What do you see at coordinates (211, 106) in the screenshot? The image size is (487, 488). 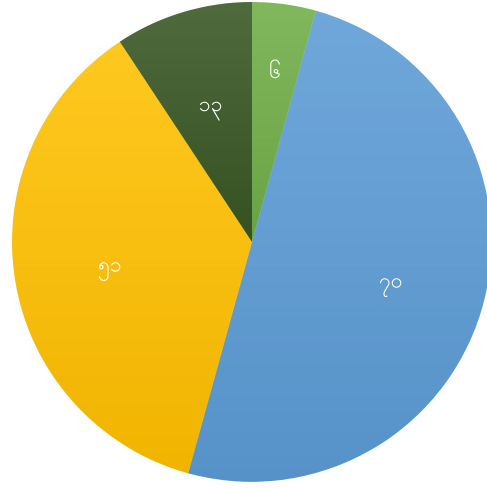 I see `slice-label-3: ၁၃` at bounding box center [211, 106].